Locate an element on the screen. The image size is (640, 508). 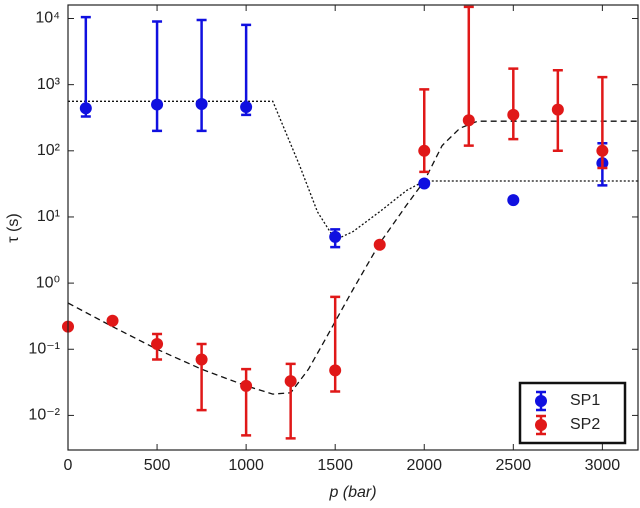
x-tick-label: 1500 is located at coordinates (335, 465).